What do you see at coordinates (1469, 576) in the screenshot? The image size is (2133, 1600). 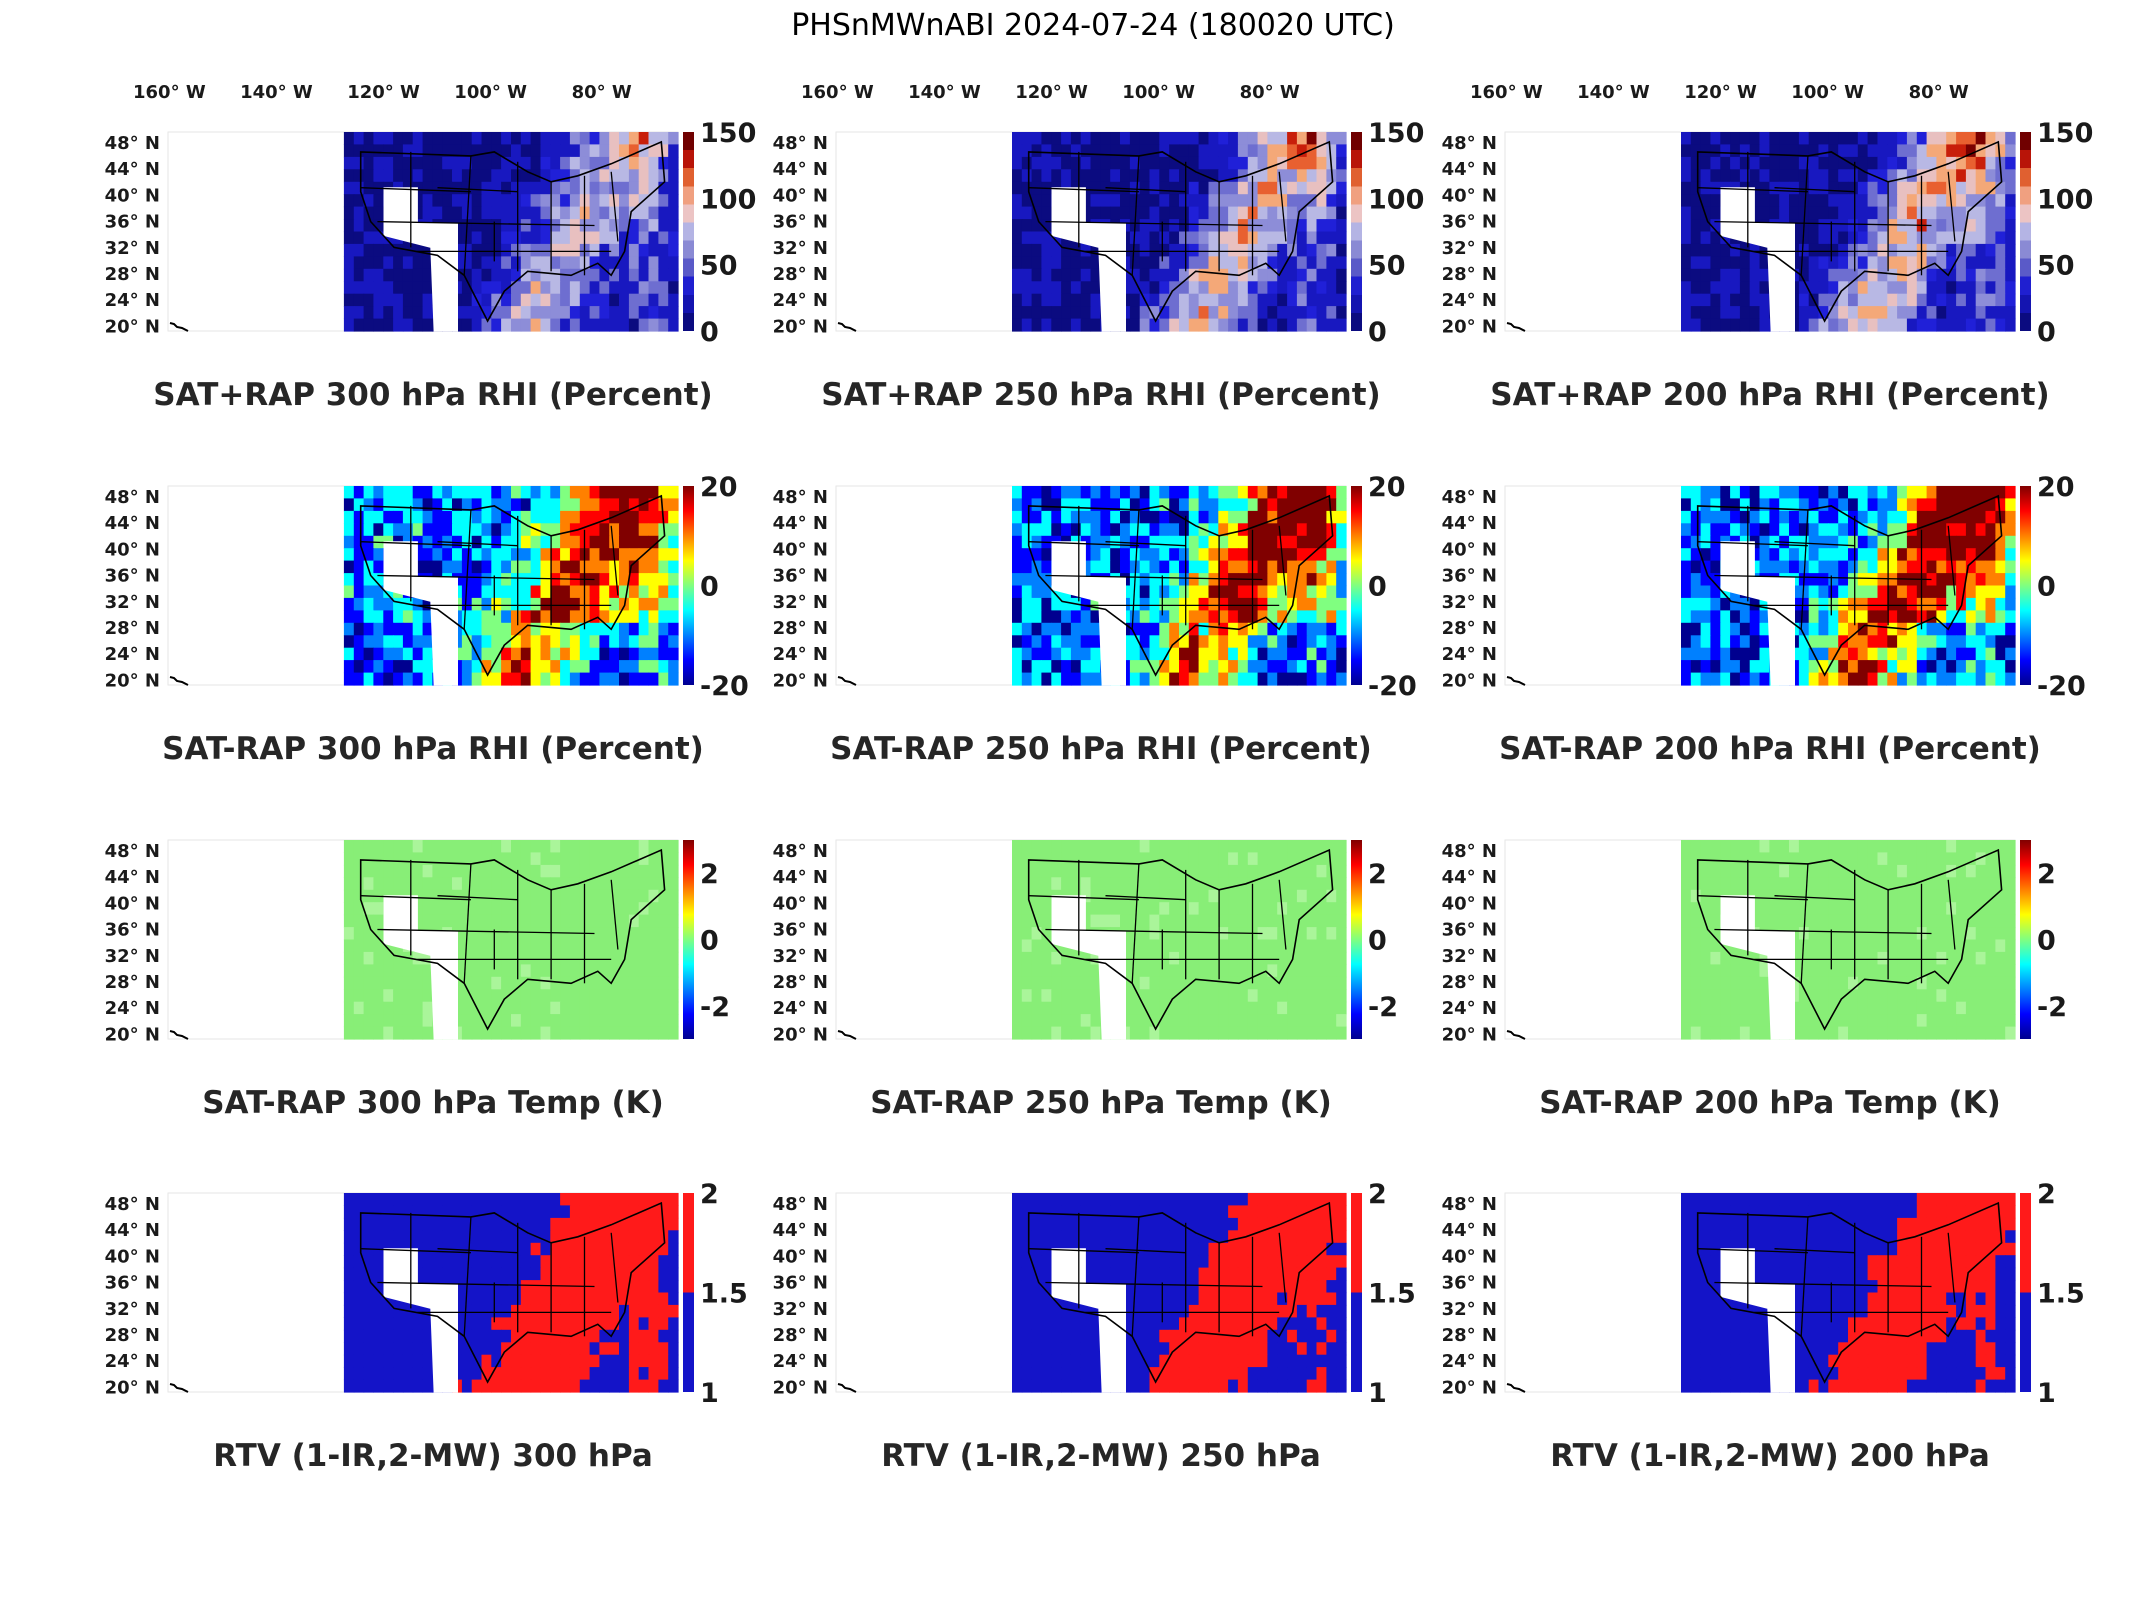 I see `y-tick-label: 36° N` at bounding box center [1469, 576].